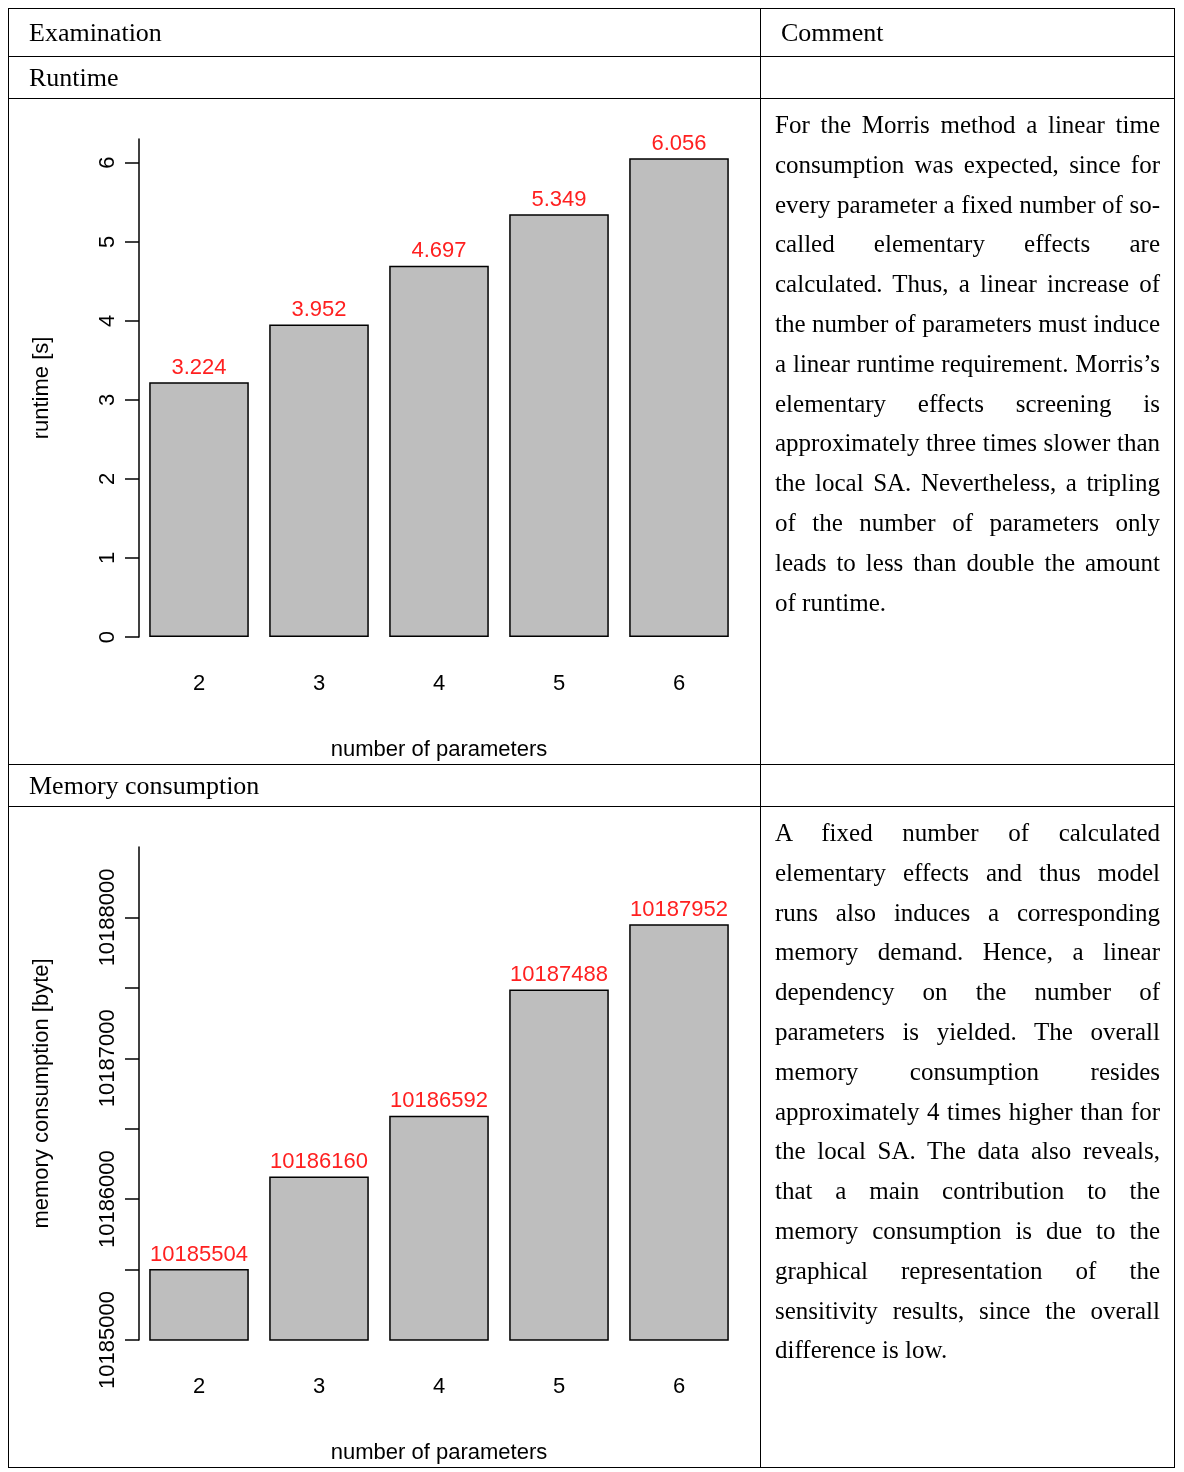 The height and width of the screenshot is (1472, 1184). What do you see at coordinates (106, 917) in the screenshot?
I see `y-tick-label: 10188000` at bounding box center [106, 917].